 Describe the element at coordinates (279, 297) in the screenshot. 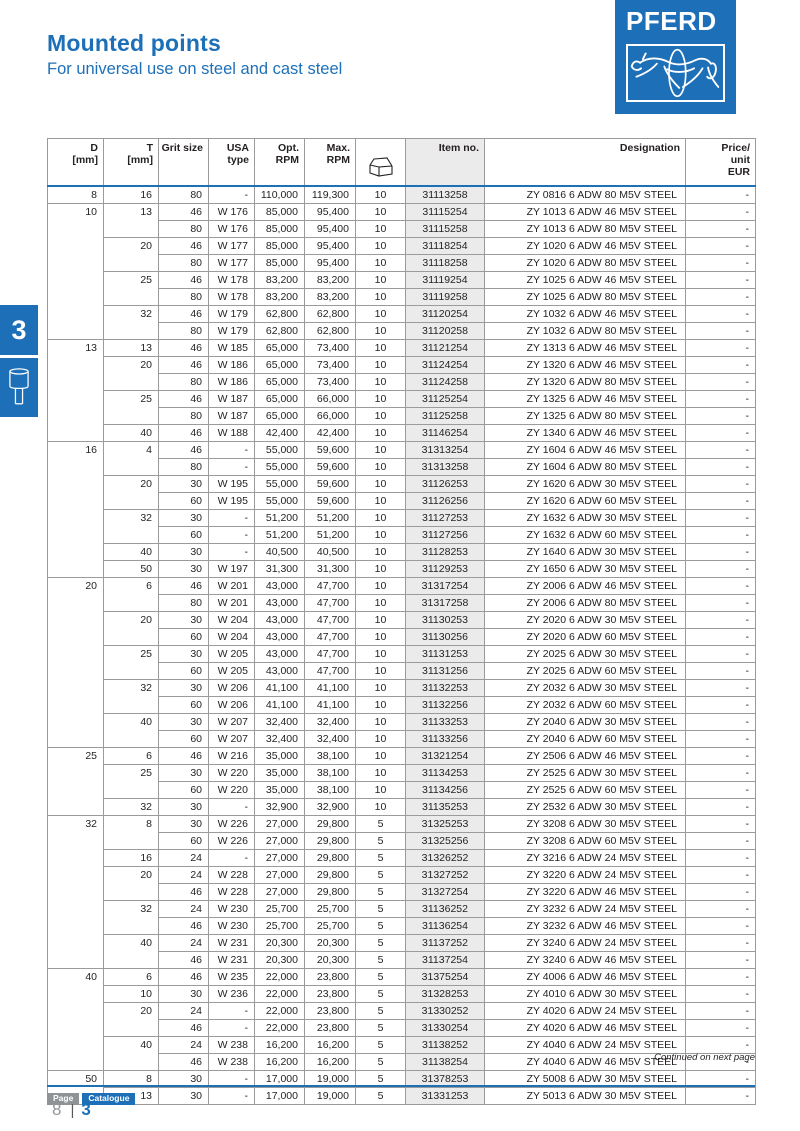

I see `cell-opt-rpm: 83,200` at that location.